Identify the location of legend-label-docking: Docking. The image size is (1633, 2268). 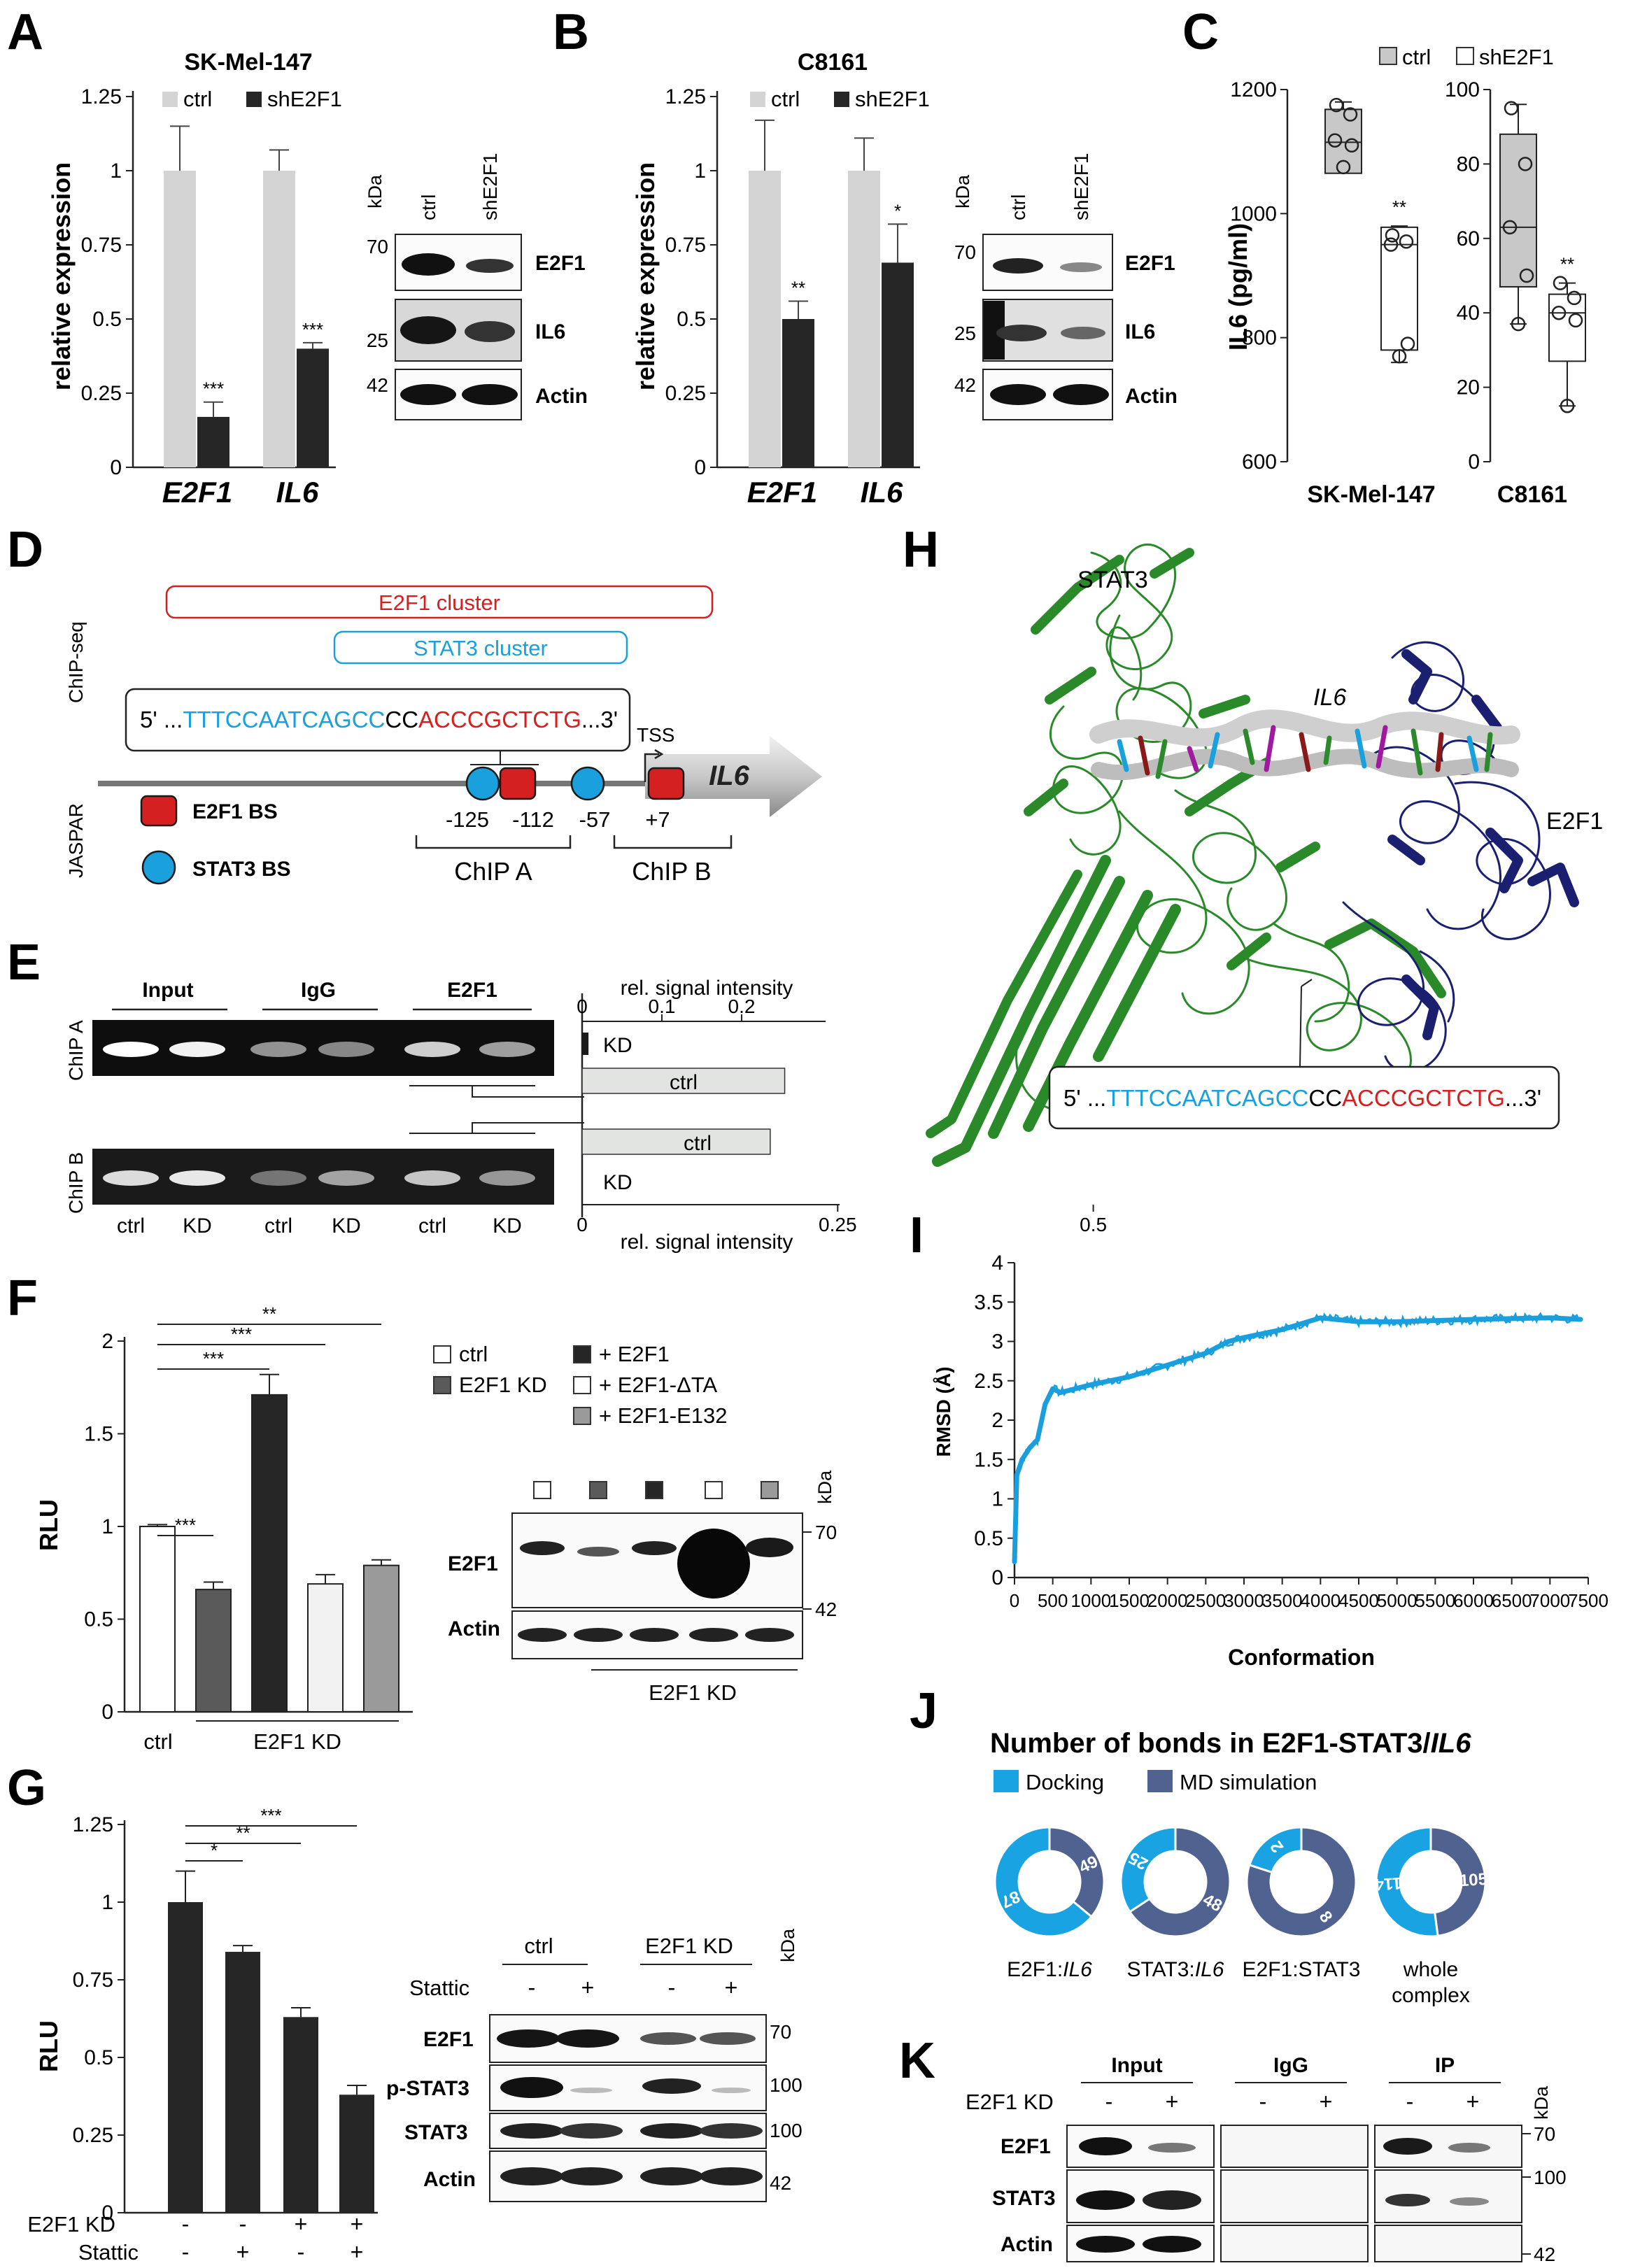
(1065, 1782).